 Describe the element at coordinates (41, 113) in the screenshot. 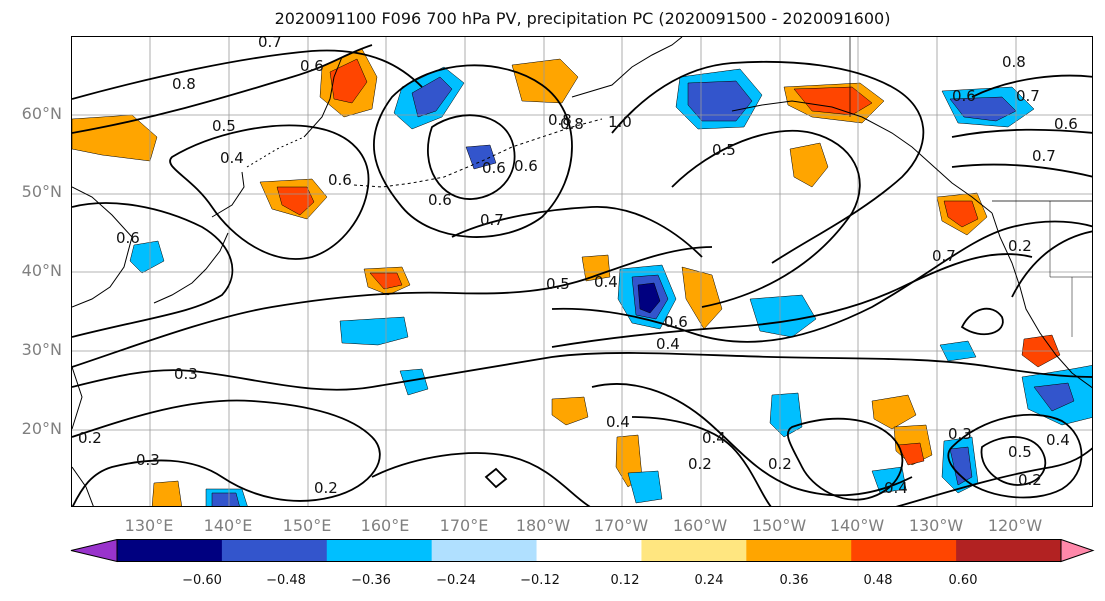

I see `lat-label-60n: 60°N` at that location.